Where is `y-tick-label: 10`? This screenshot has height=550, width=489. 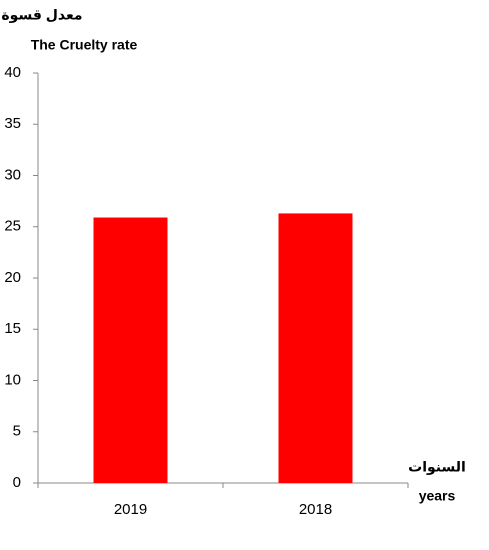
y-tick-label: 10 is located at coordinates (12, 379).